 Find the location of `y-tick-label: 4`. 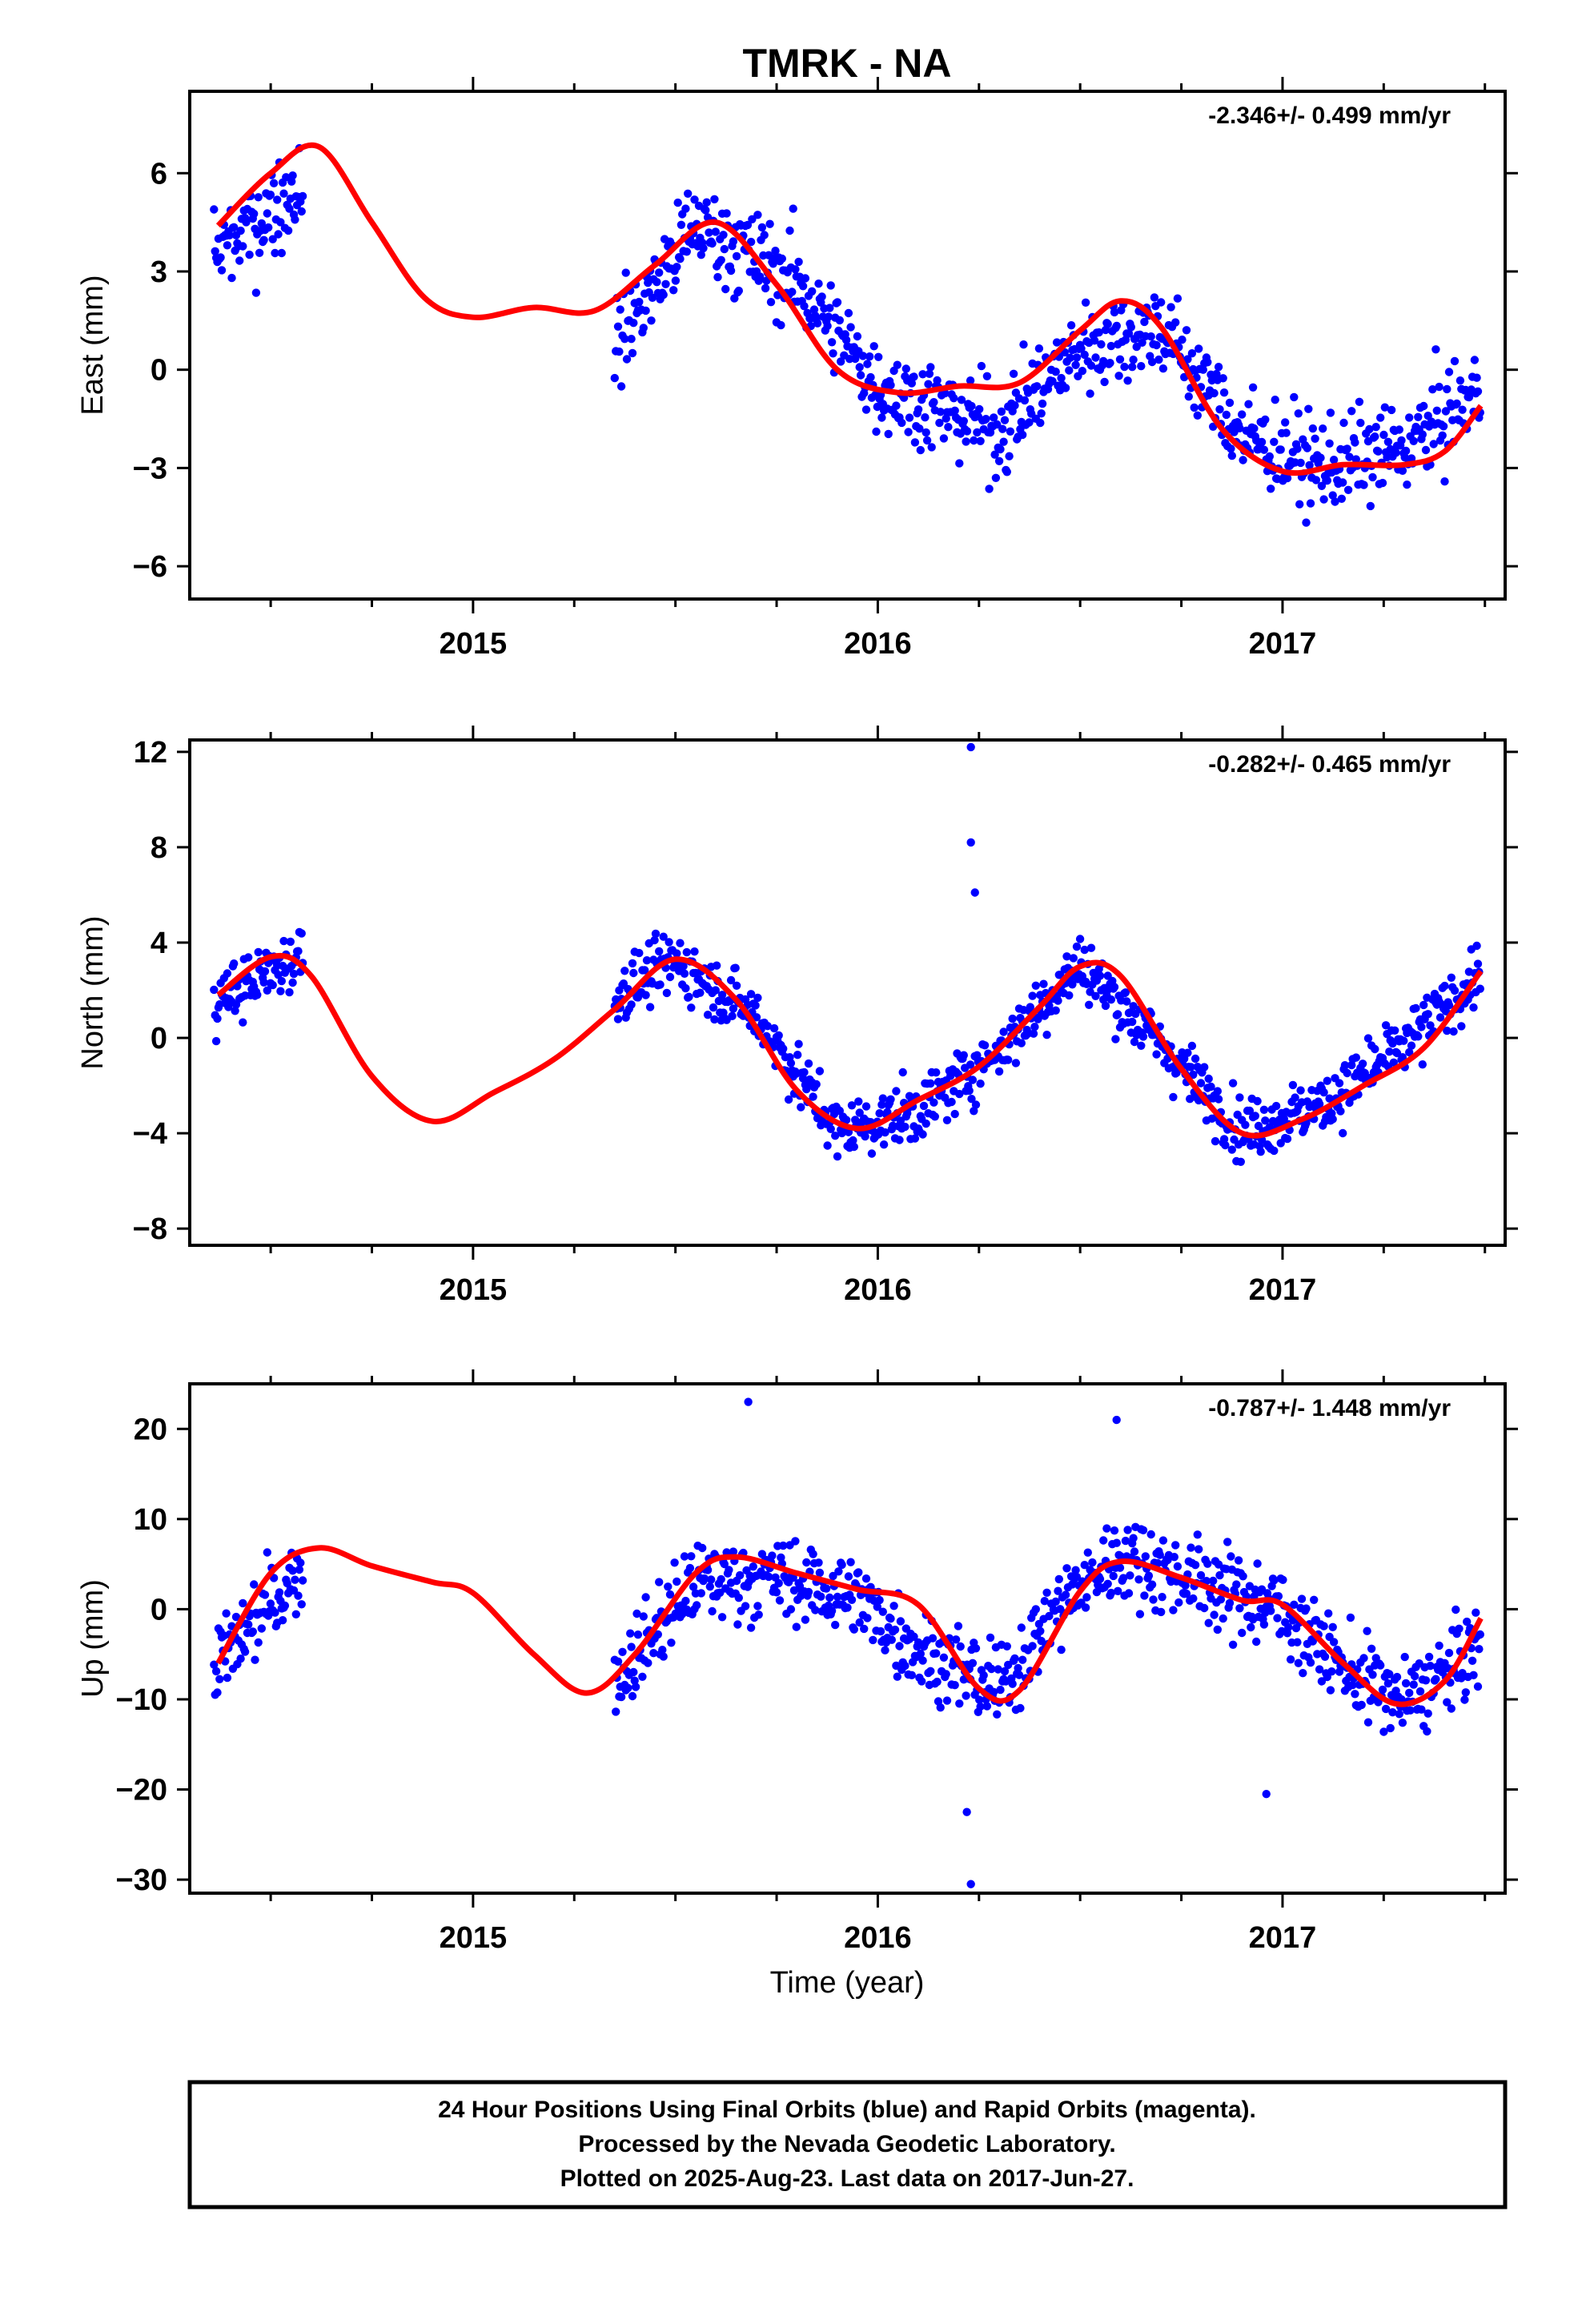

y-tick-label: 4 is located at coordinates (159, 944).